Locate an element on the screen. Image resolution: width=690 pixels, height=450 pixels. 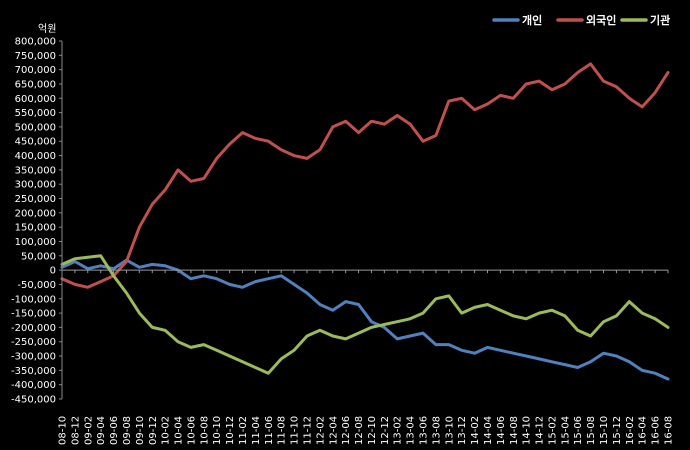
y-tick-label: -350,000 is located at coordinates (33, 371).